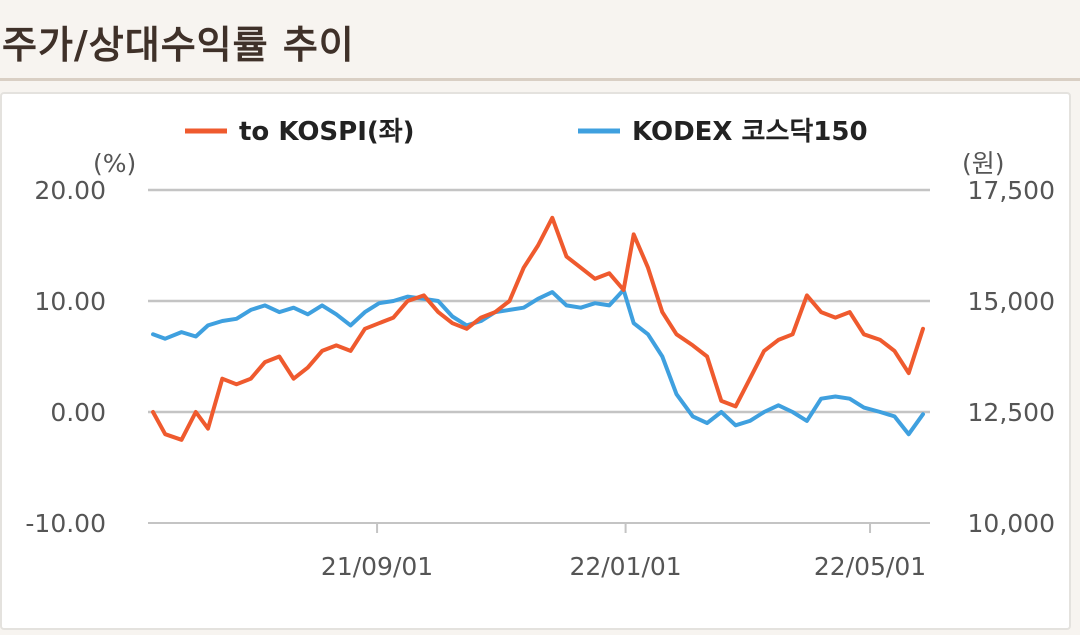 Image resolution: width=1080 pixels, height=635 pixels. I want to click on page-title: 주가/상대수익률 추이, so click(178, 45).